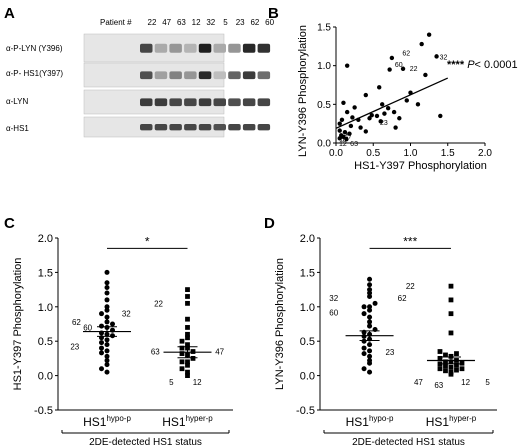 This screenshot has height=448, width=520. I want to click on patient-number: 32, so click(210, 22).